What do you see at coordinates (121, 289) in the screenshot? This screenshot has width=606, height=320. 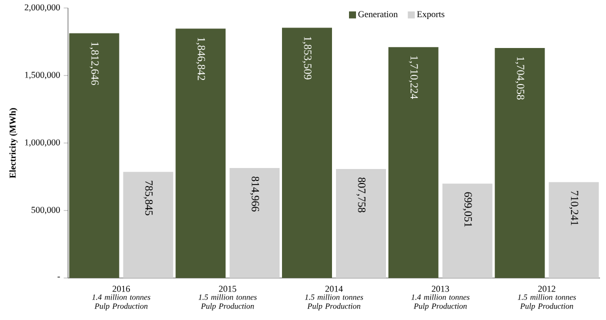 I see `x-tick-label: 2016` at bounding box center [121, 289].